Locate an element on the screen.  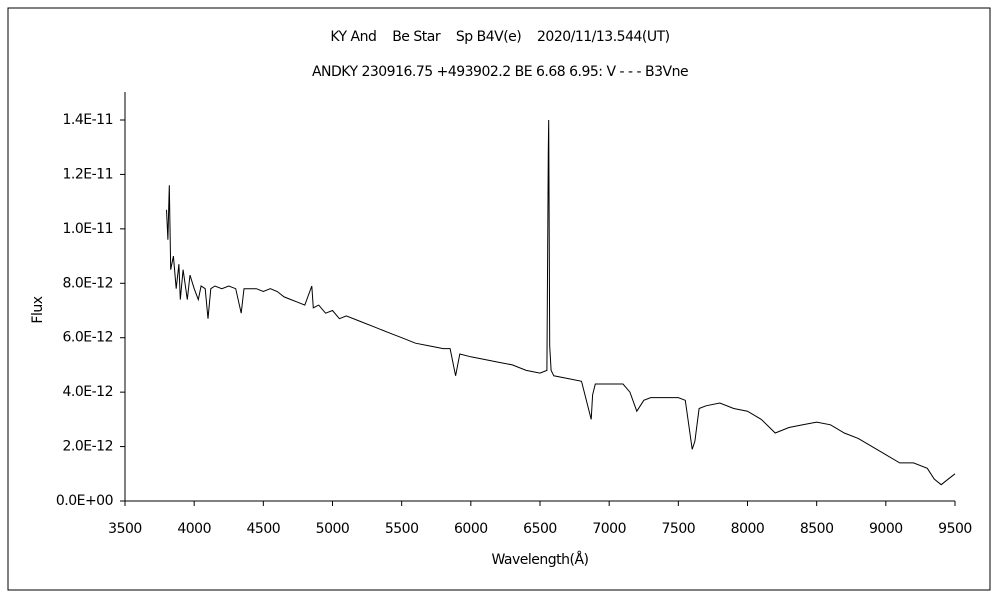
x-tick-label: 8000 is located at coordinates (748, 529).